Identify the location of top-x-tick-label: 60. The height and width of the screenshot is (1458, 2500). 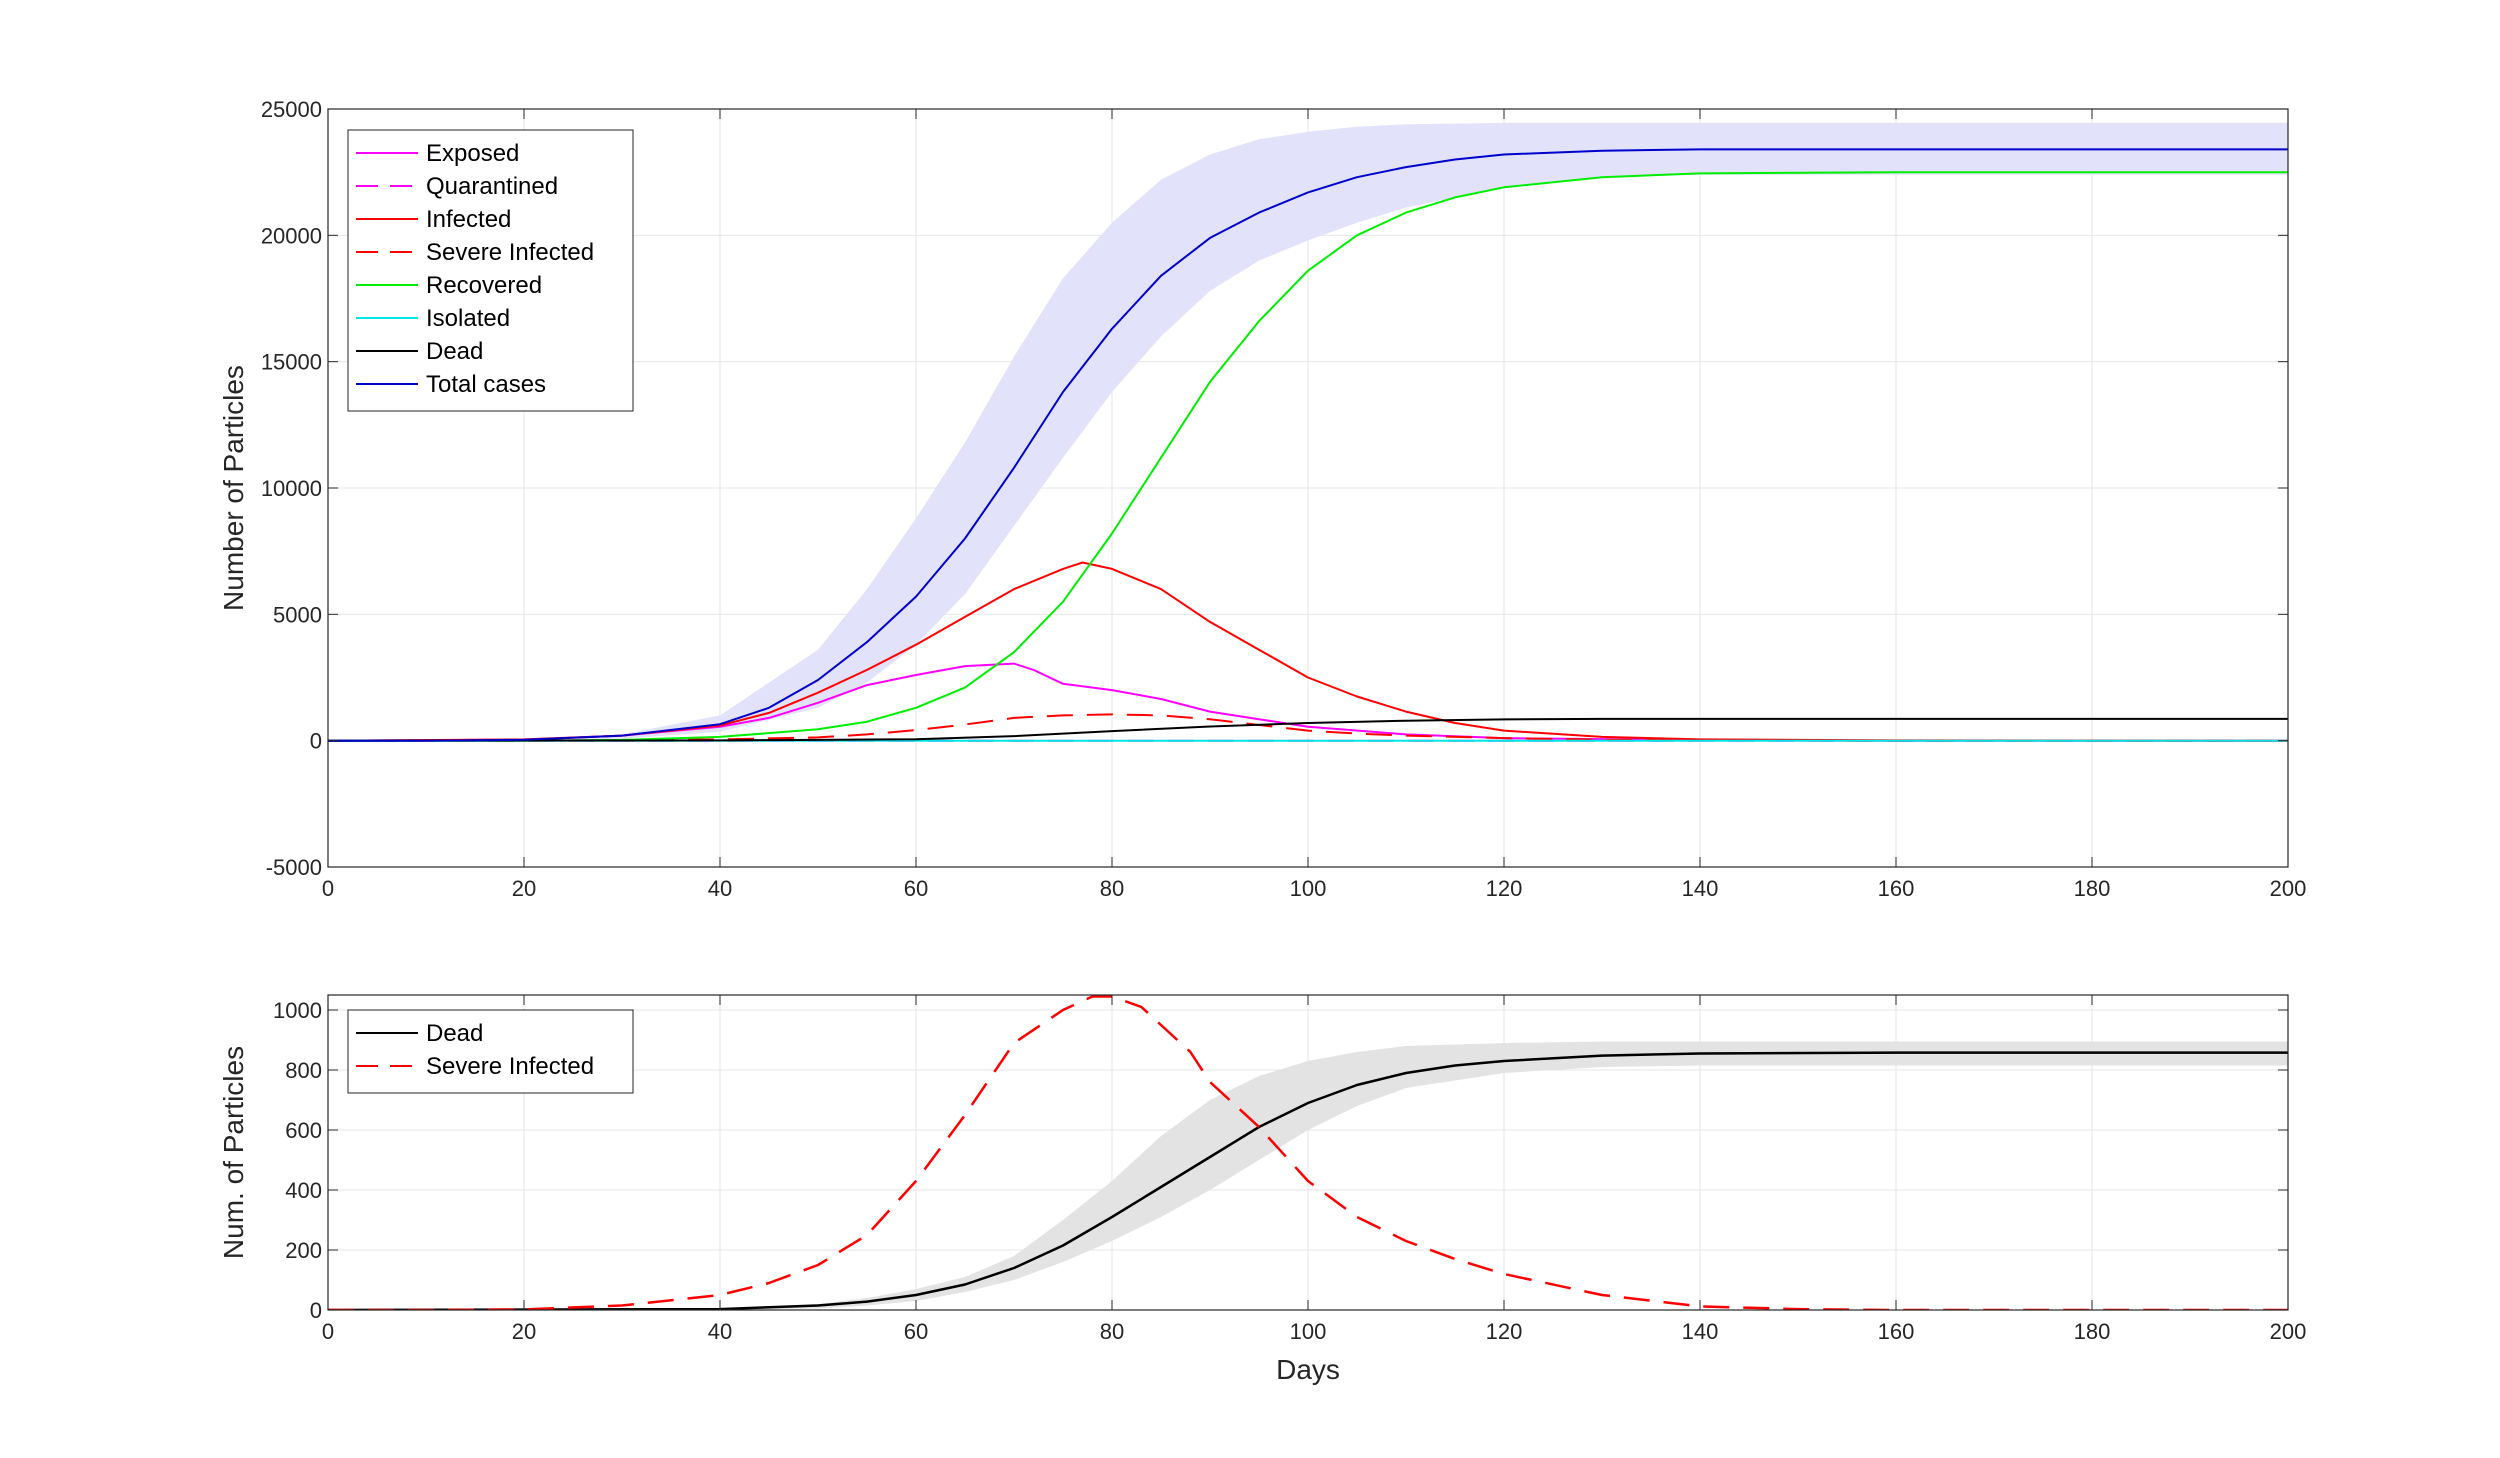
(916, 888).